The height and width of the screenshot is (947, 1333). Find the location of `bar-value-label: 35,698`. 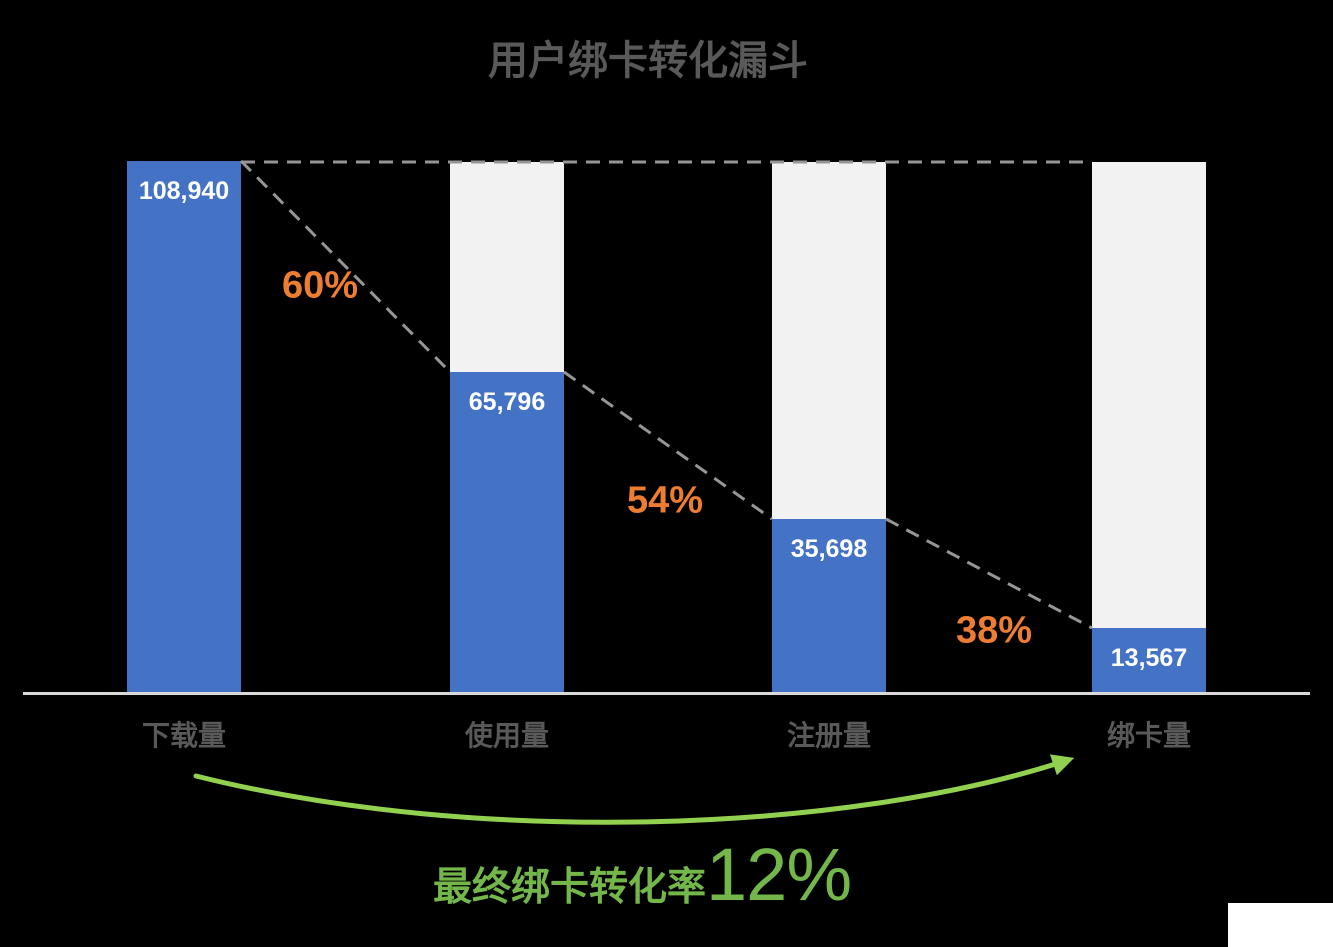

bar-value-label: 35,698 is located at coordinates (829, 549).